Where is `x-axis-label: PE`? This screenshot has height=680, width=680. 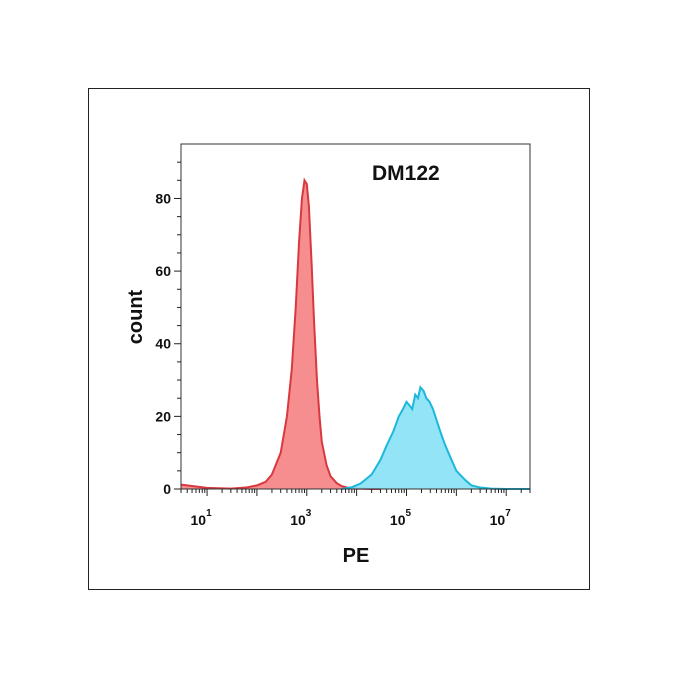 x-axis-label: PE is located at coordinates (356, 556).